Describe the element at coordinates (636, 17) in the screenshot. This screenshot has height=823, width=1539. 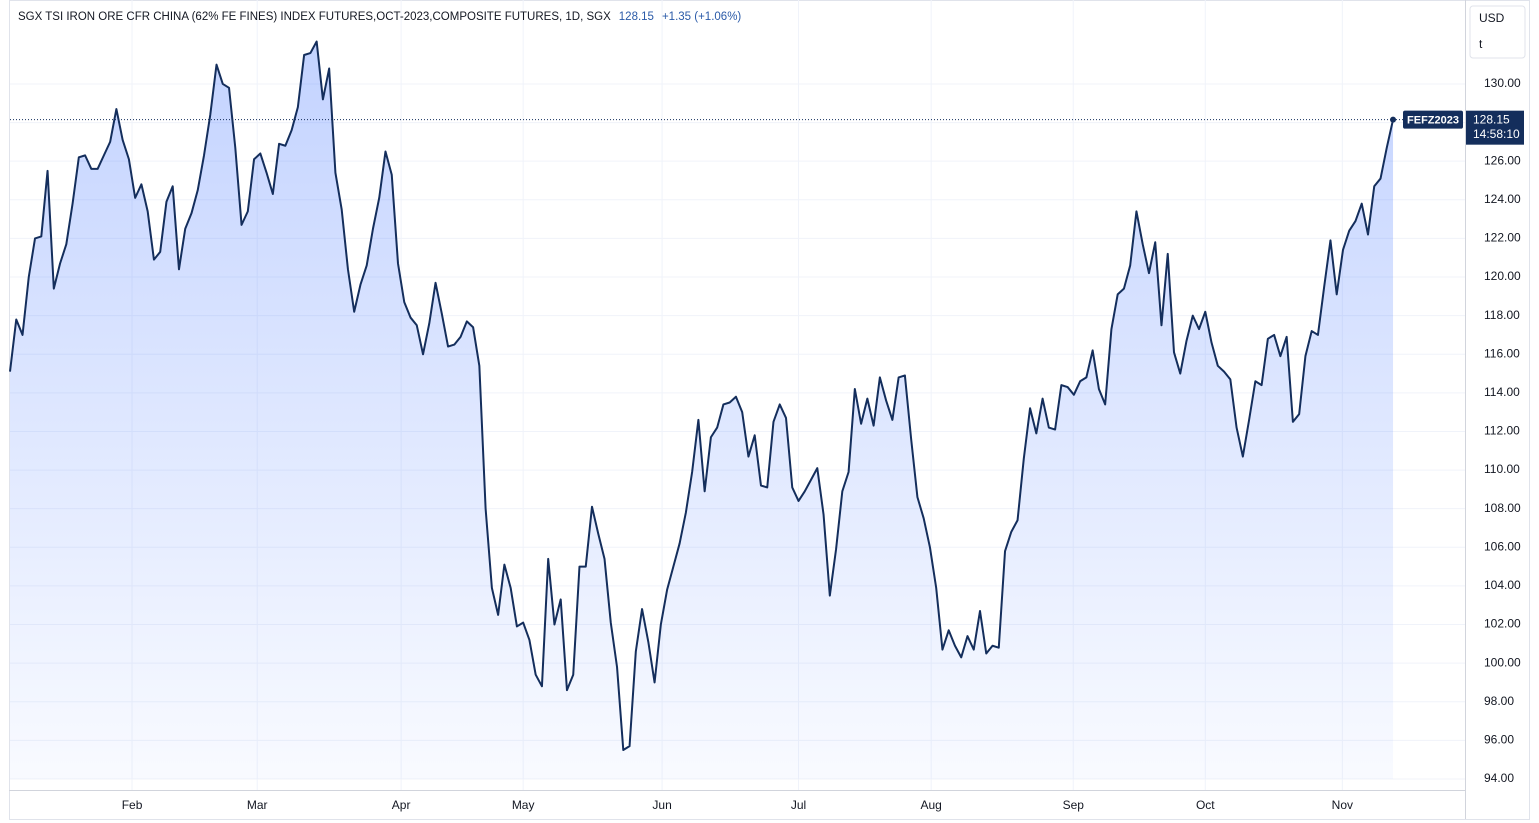
I see `last-price: 128.15` at that location.